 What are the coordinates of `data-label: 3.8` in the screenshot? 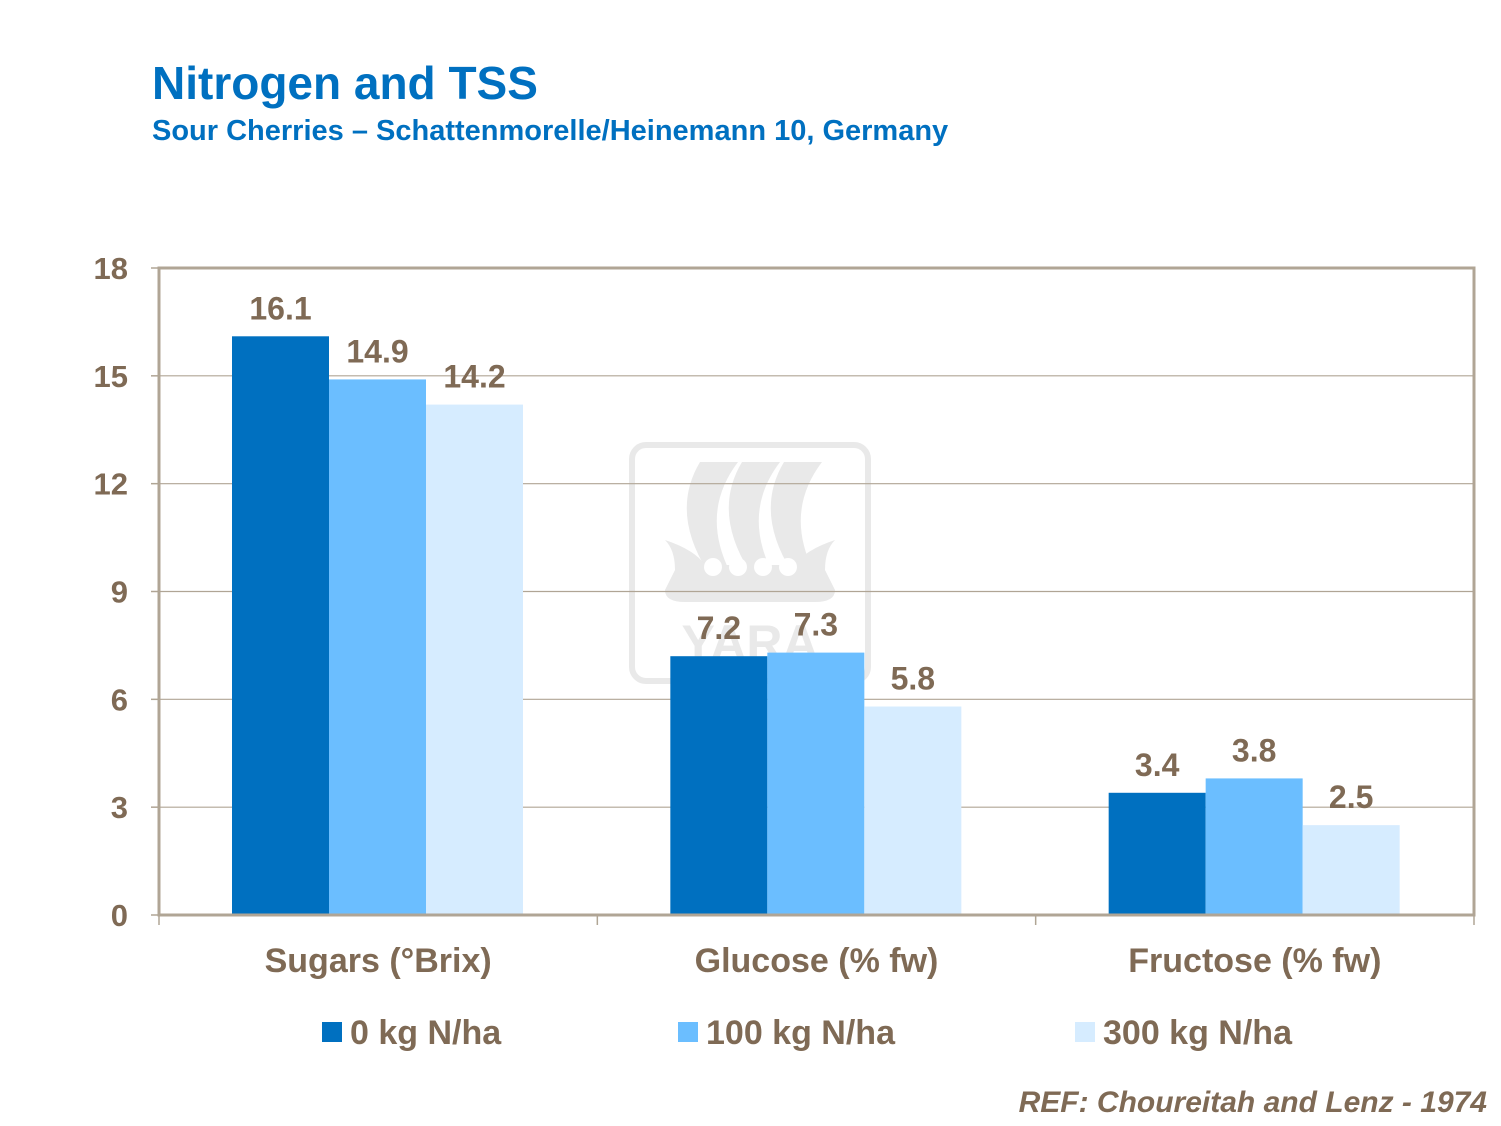 It's located at (1254, 750).